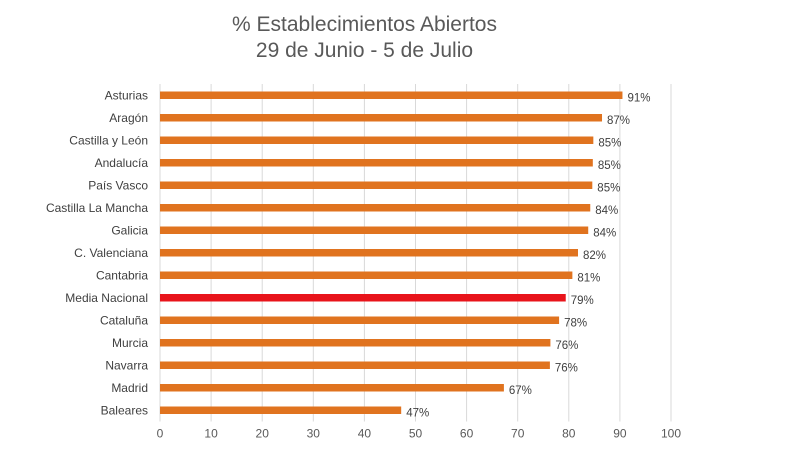 This screenshot has height=474, width=787. I want to click on chart-title: % Establecimientos Abiertos, so click(364, 24).